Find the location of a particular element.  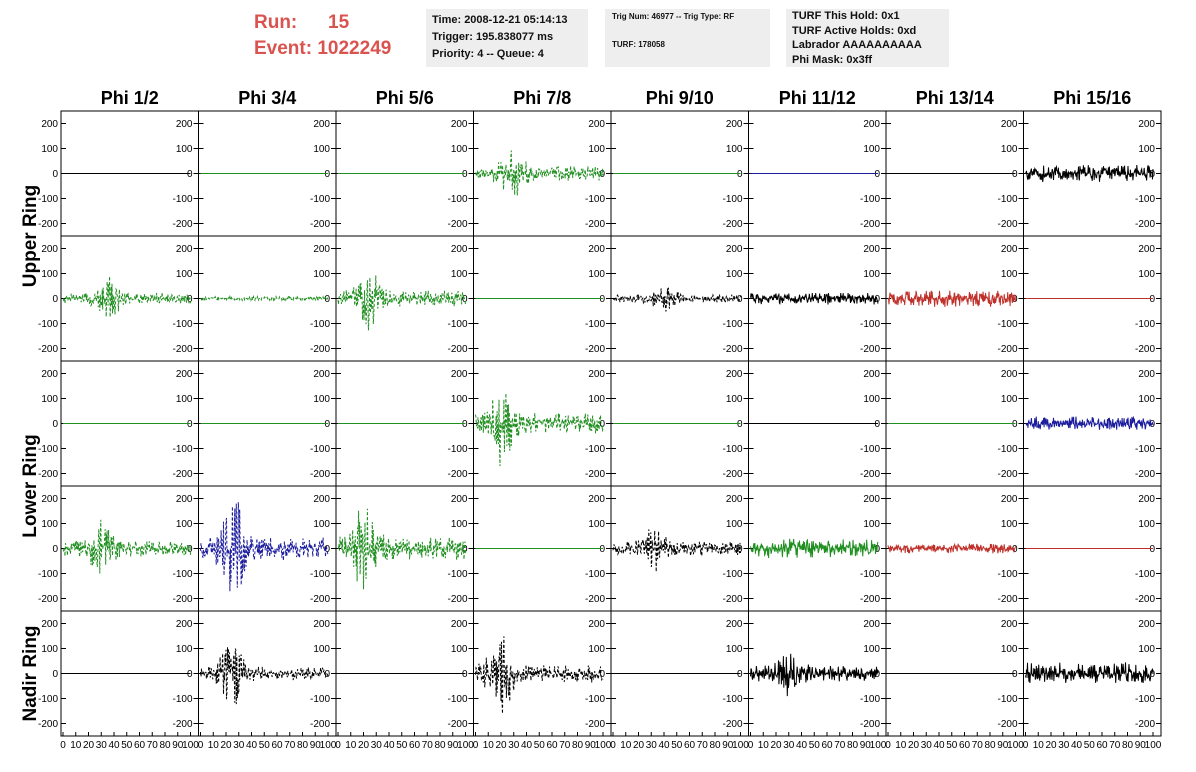

trig-num-text: Trig Num: 46977 -- Trig Type: RF is located at coordinates (673, 16).